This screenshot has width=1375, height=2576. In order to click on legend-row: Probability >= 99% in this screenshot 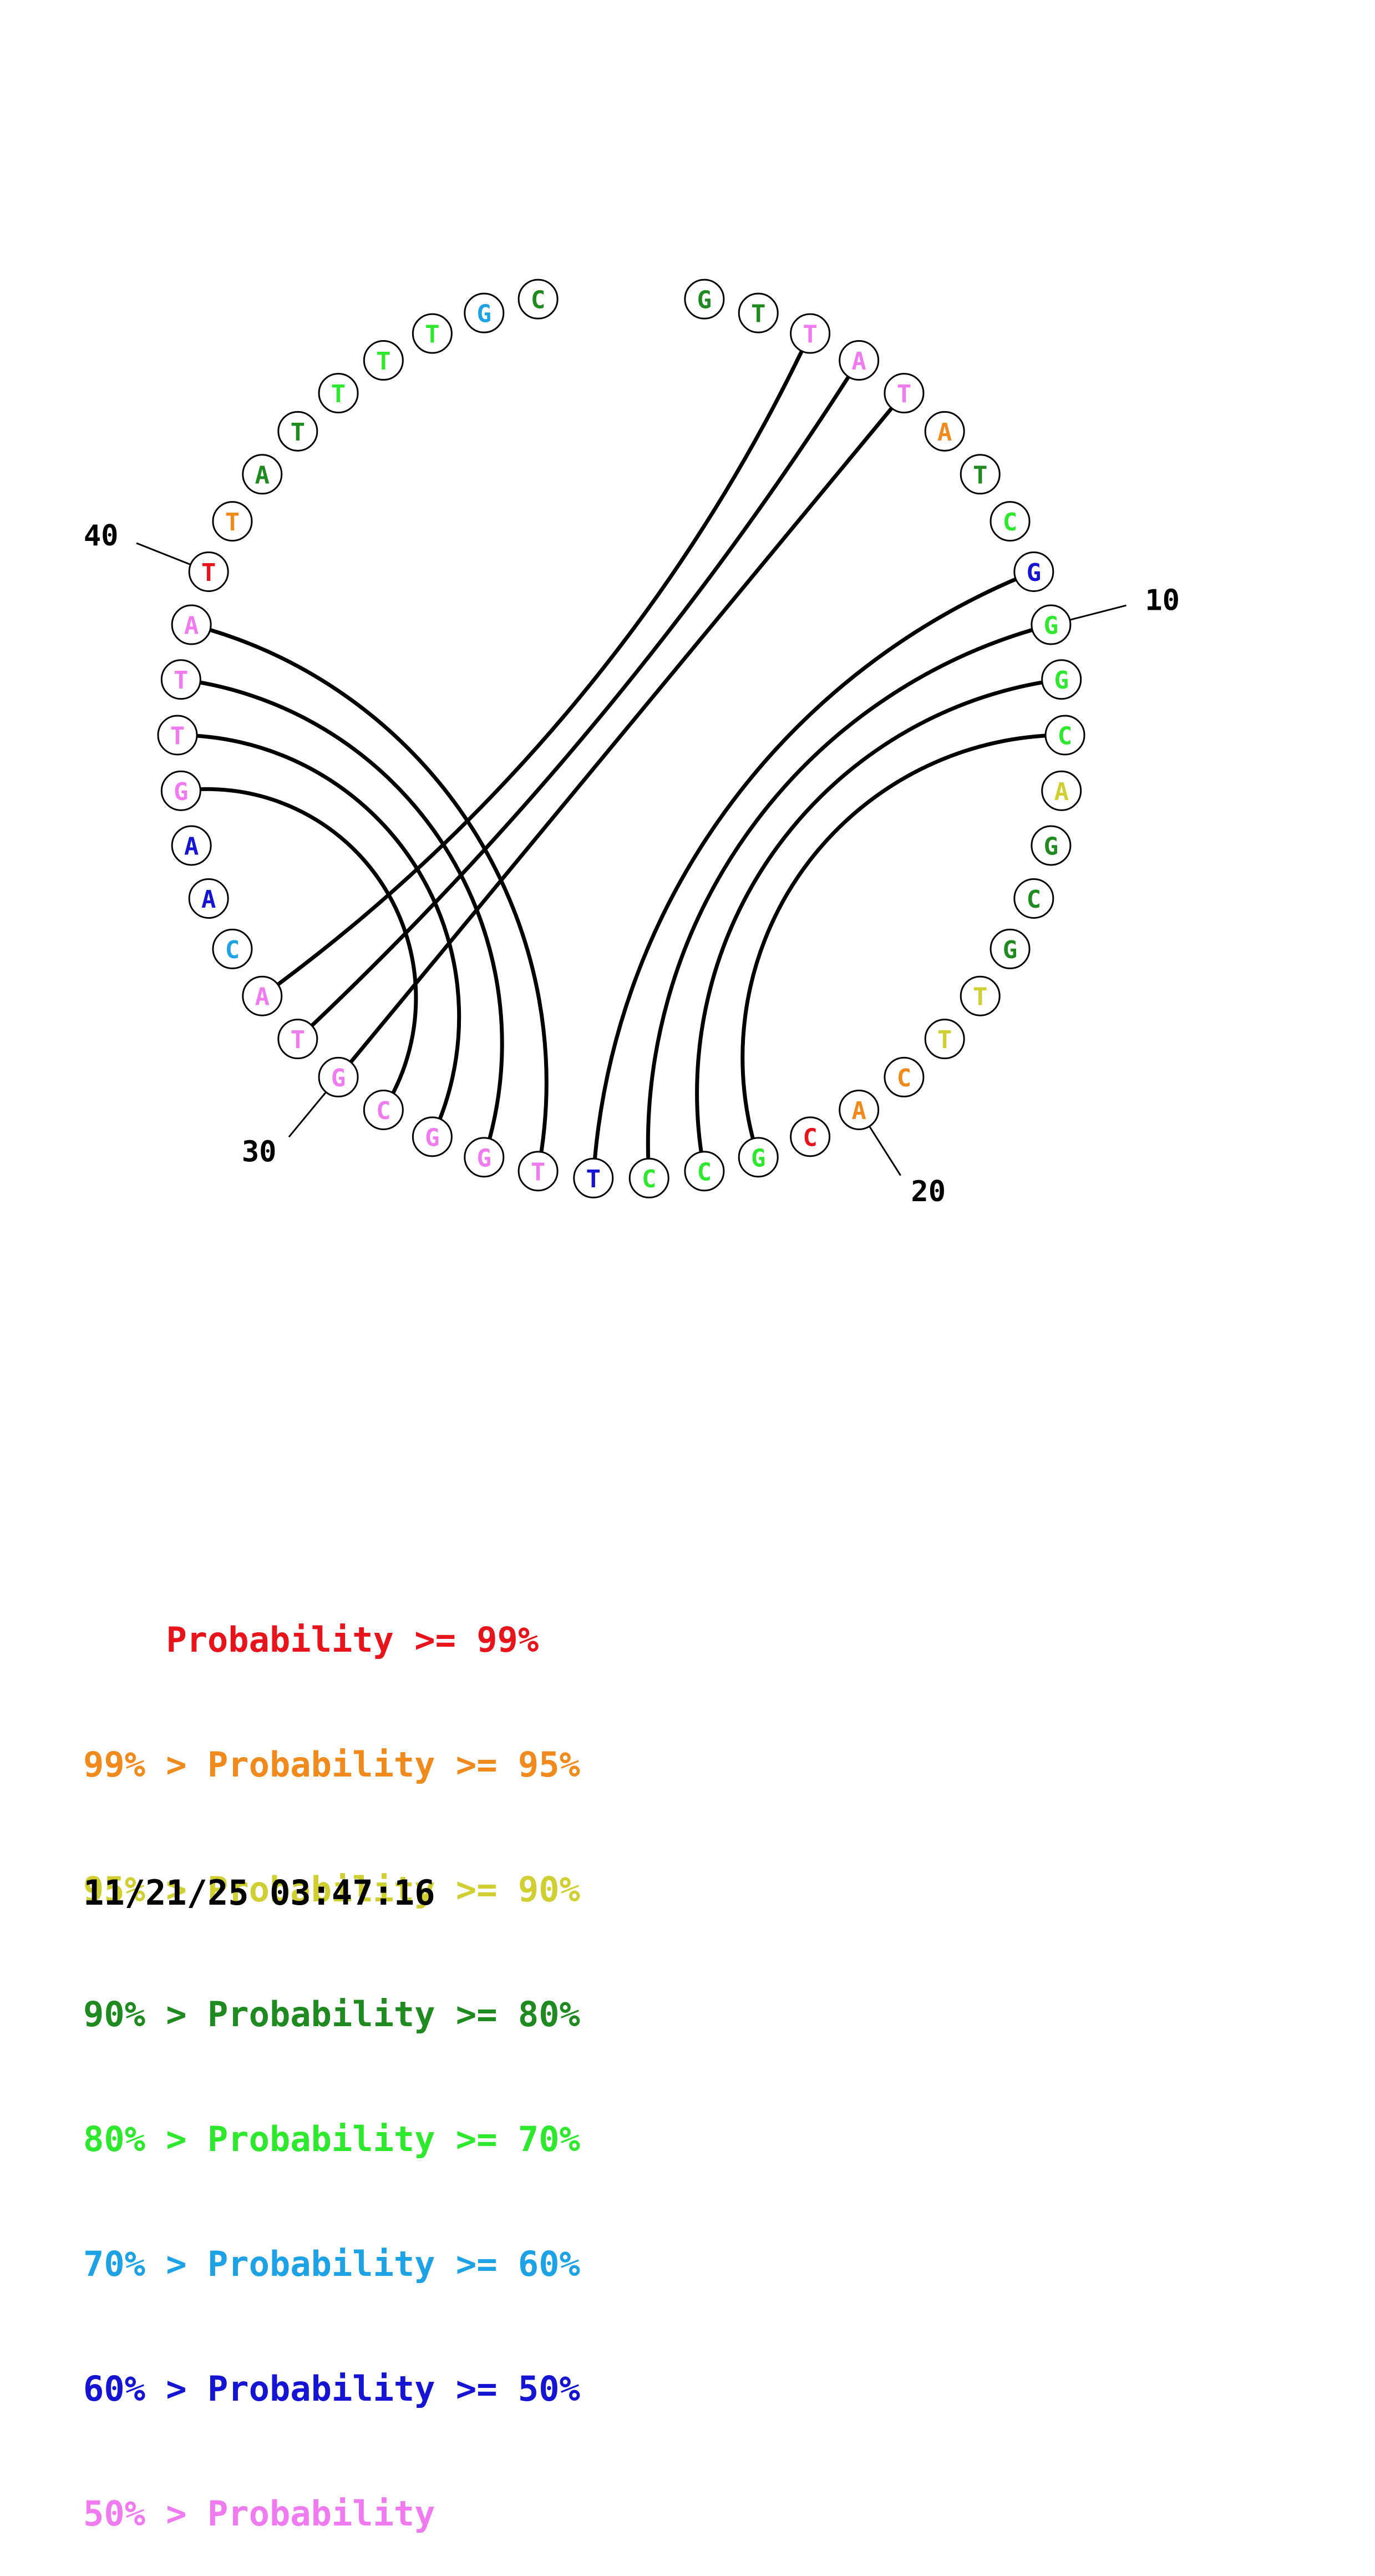, I will do `click(331, 1640)`.